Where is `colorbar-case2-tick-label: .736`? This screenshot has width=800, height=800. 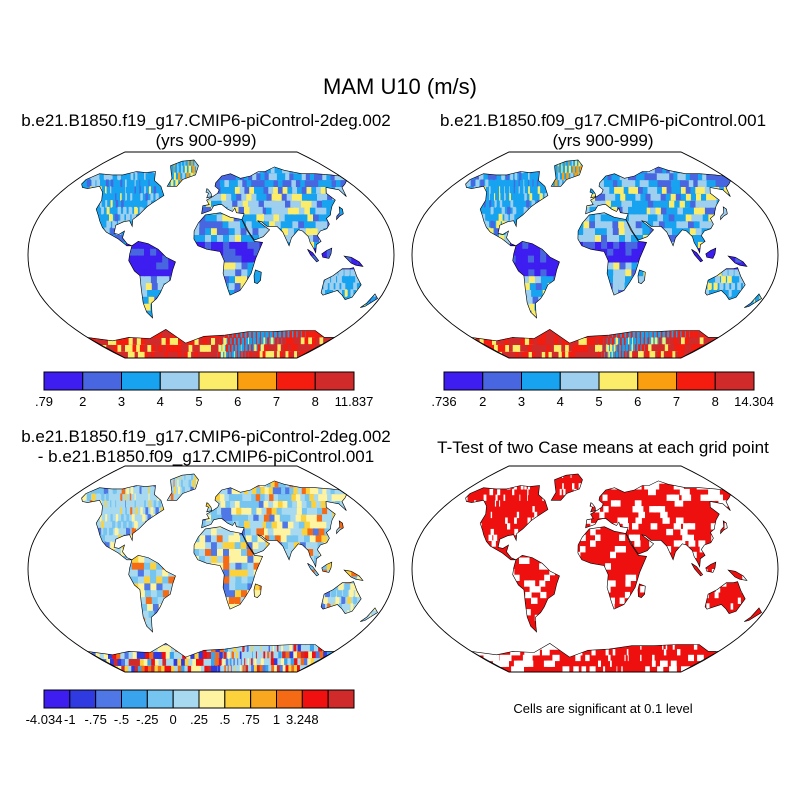
colorbar-case2-tick-label: .736 is located at coordinates (443, 401).